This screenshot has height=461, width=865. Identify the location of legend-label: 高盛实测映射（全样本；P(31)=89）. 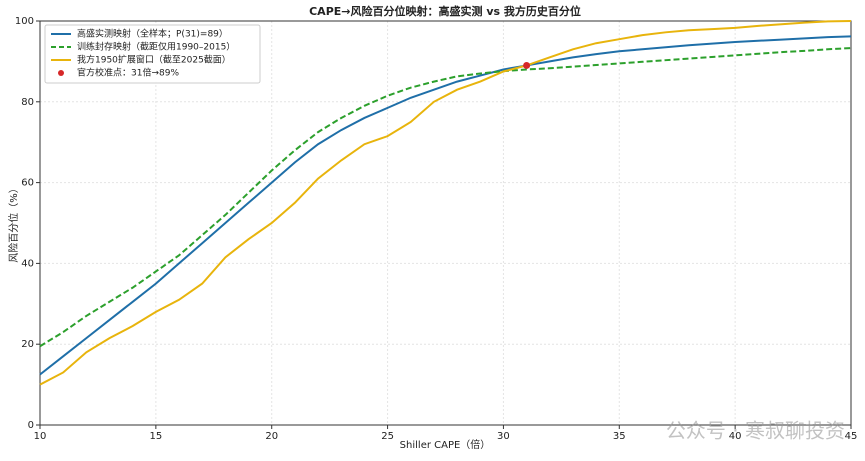
(152, 34).